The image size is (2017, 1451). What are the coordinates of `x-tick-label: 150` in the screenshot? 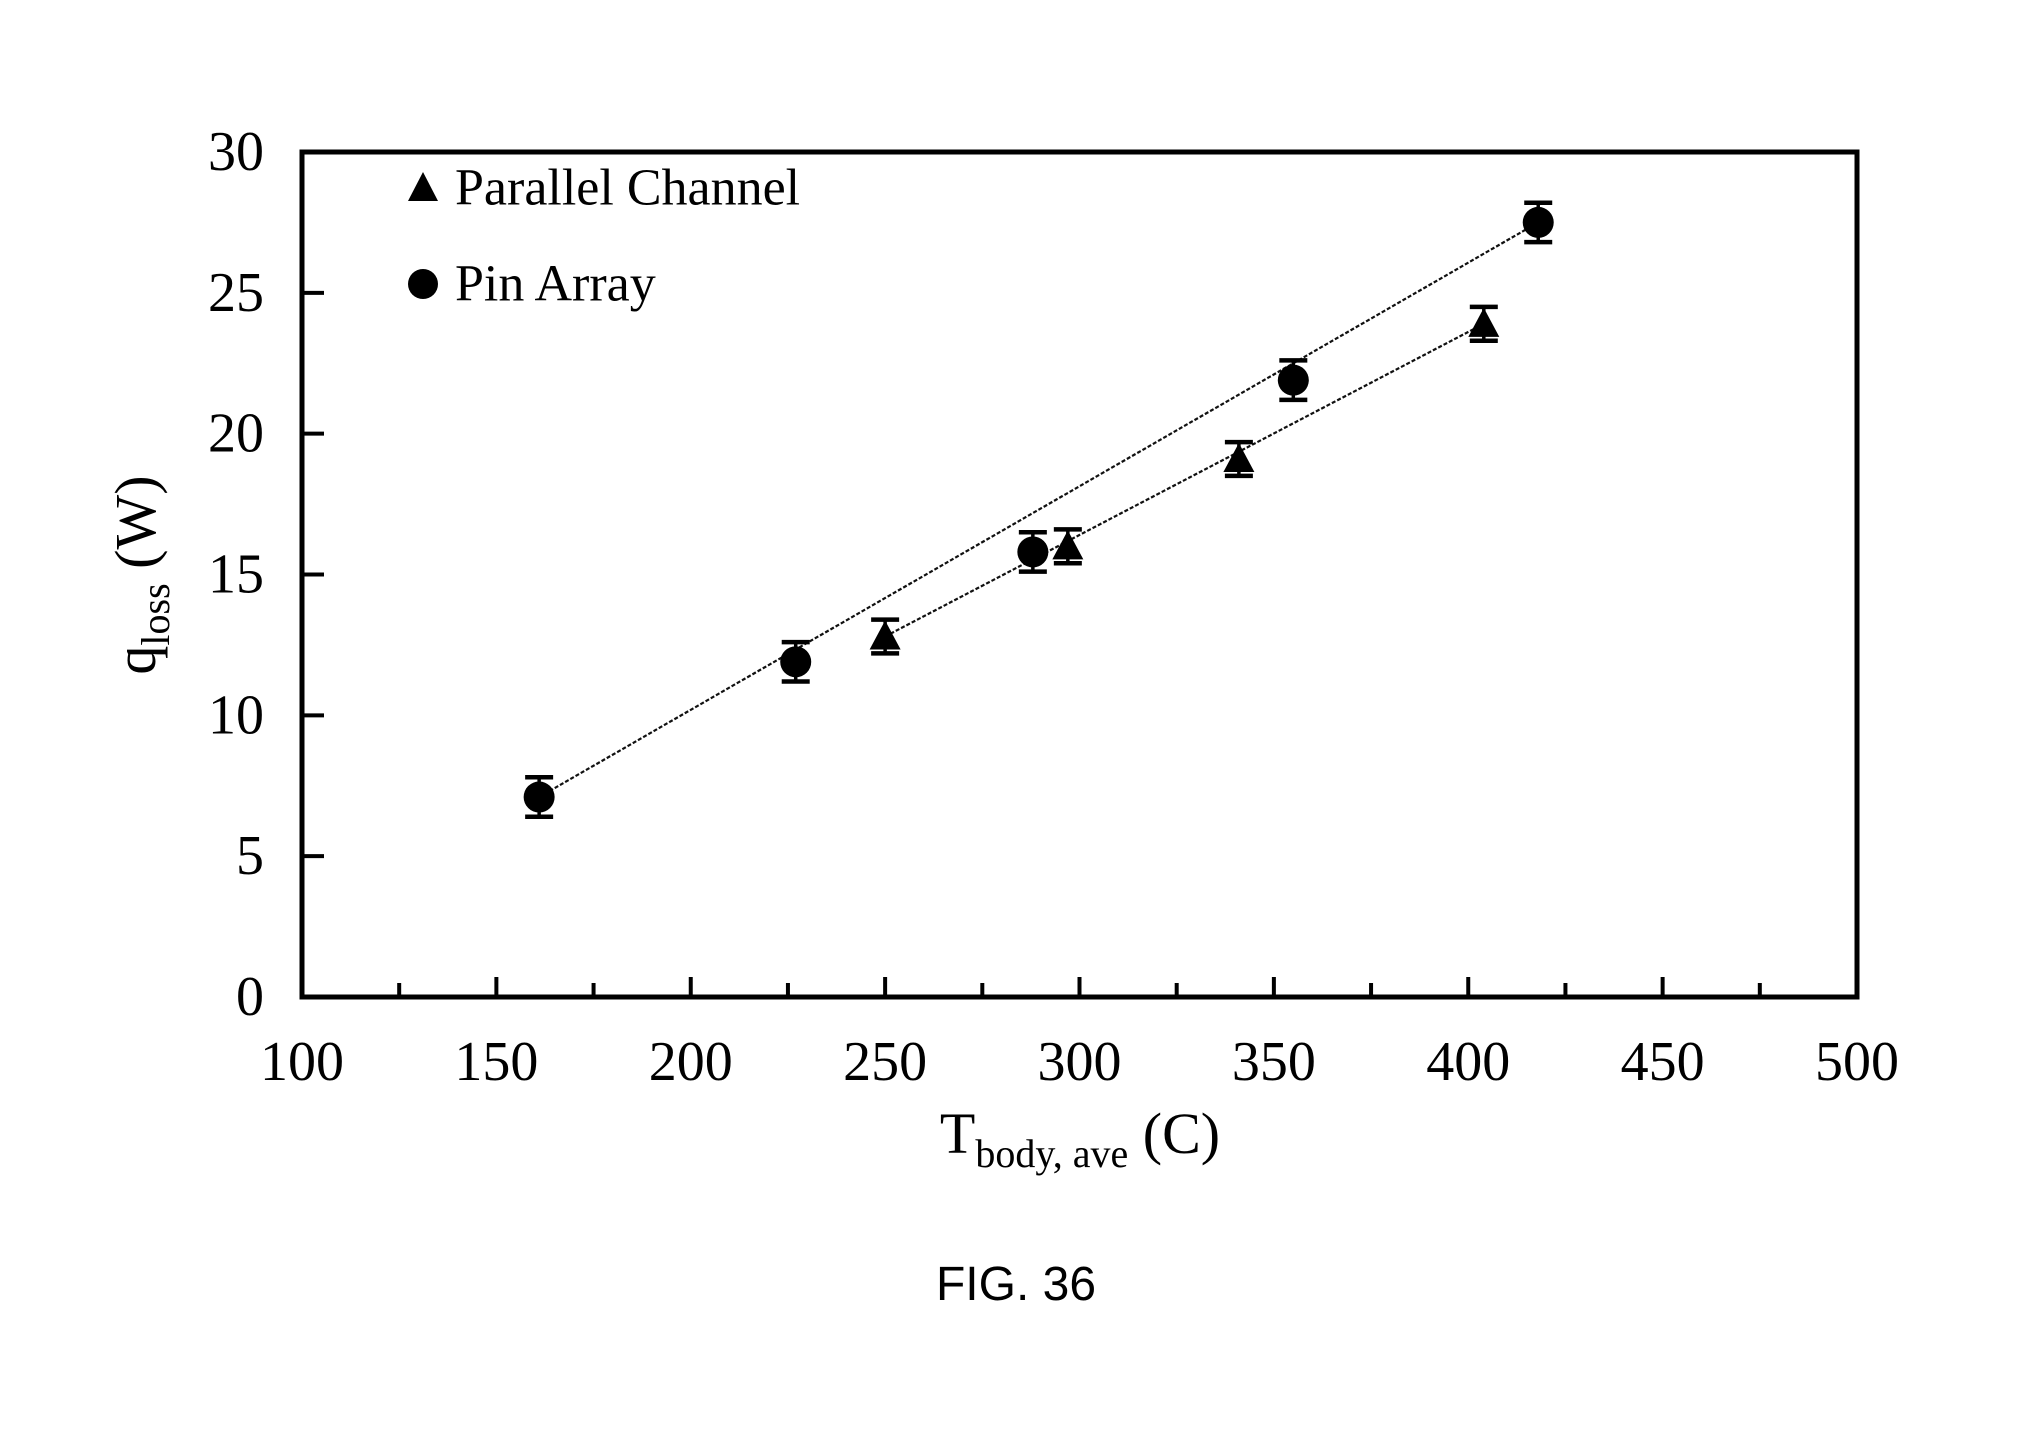 It's located at (496, 1062).